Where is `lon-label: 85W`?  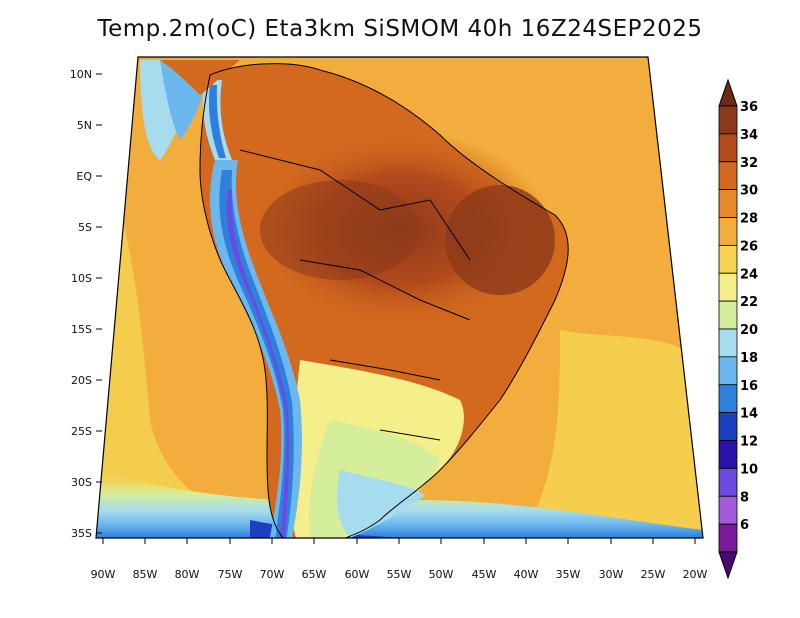 lon-label: 85W is located at coordinates (145, 574).